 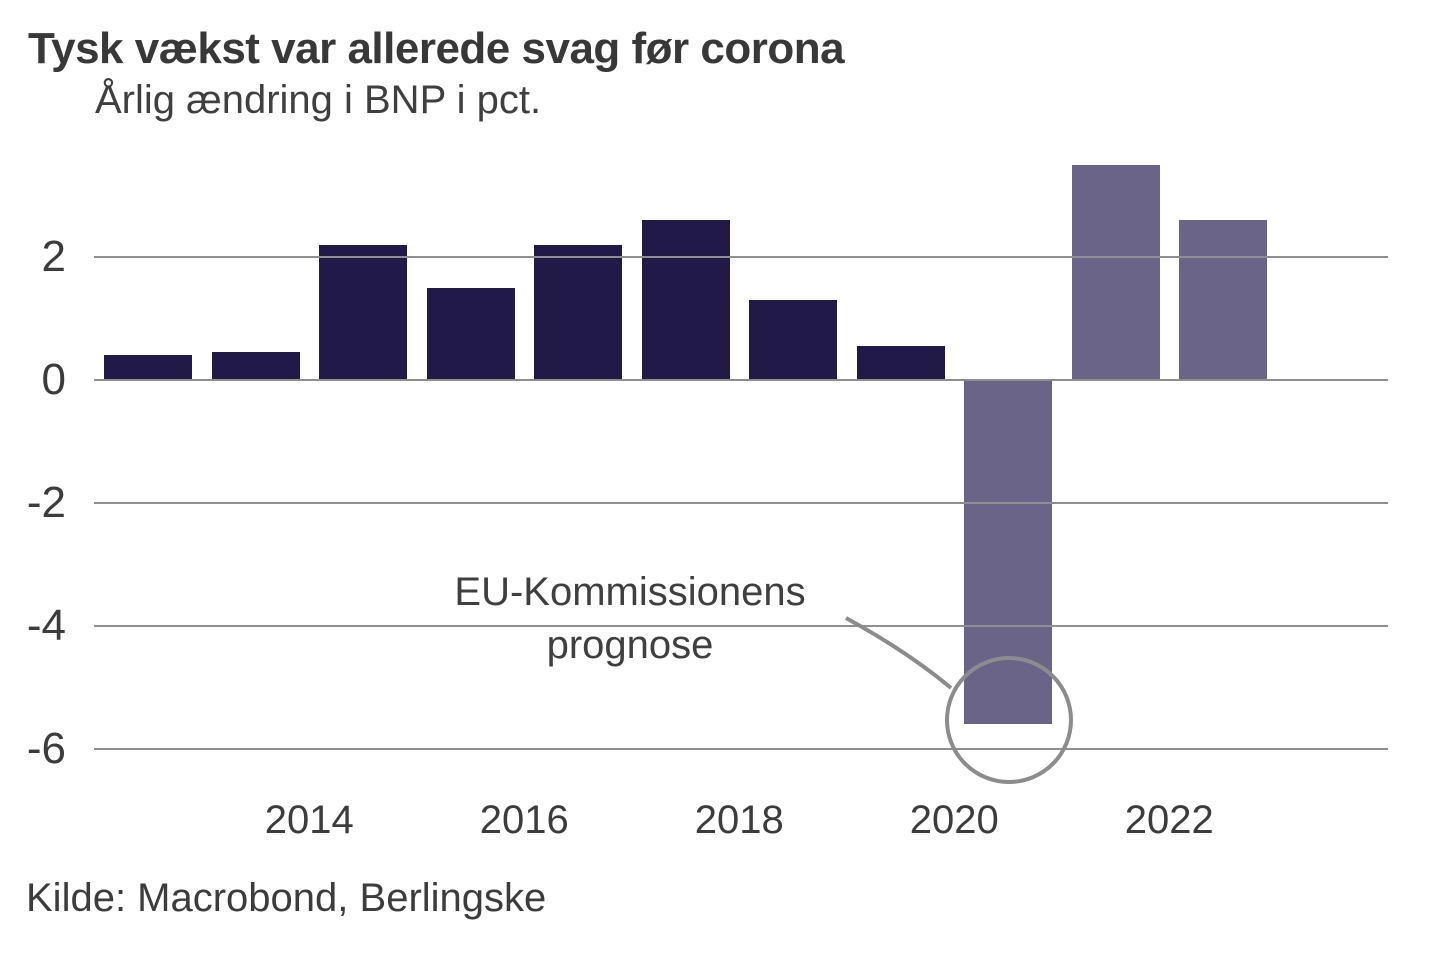 I want to click on annotation-label-line1: EU-Kommissionens, so click(x=630, y=592).